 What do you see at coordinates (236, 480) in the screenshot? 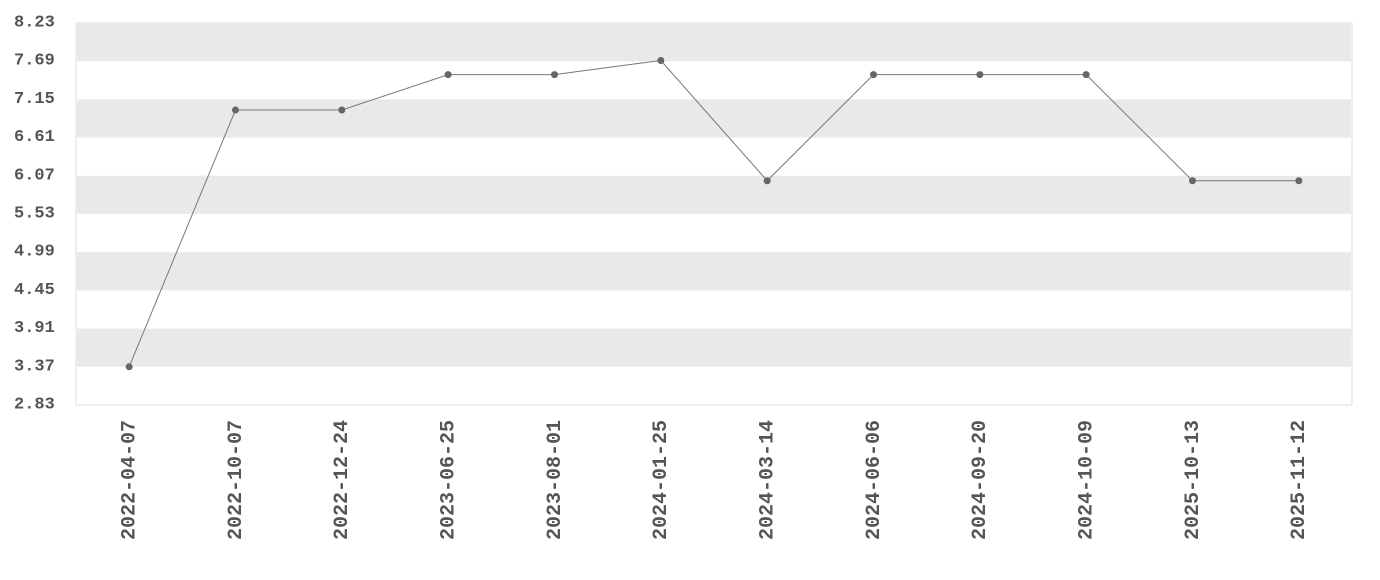
I see `x-tick-label: 2022-10-07` at bounding box center [236, 480].